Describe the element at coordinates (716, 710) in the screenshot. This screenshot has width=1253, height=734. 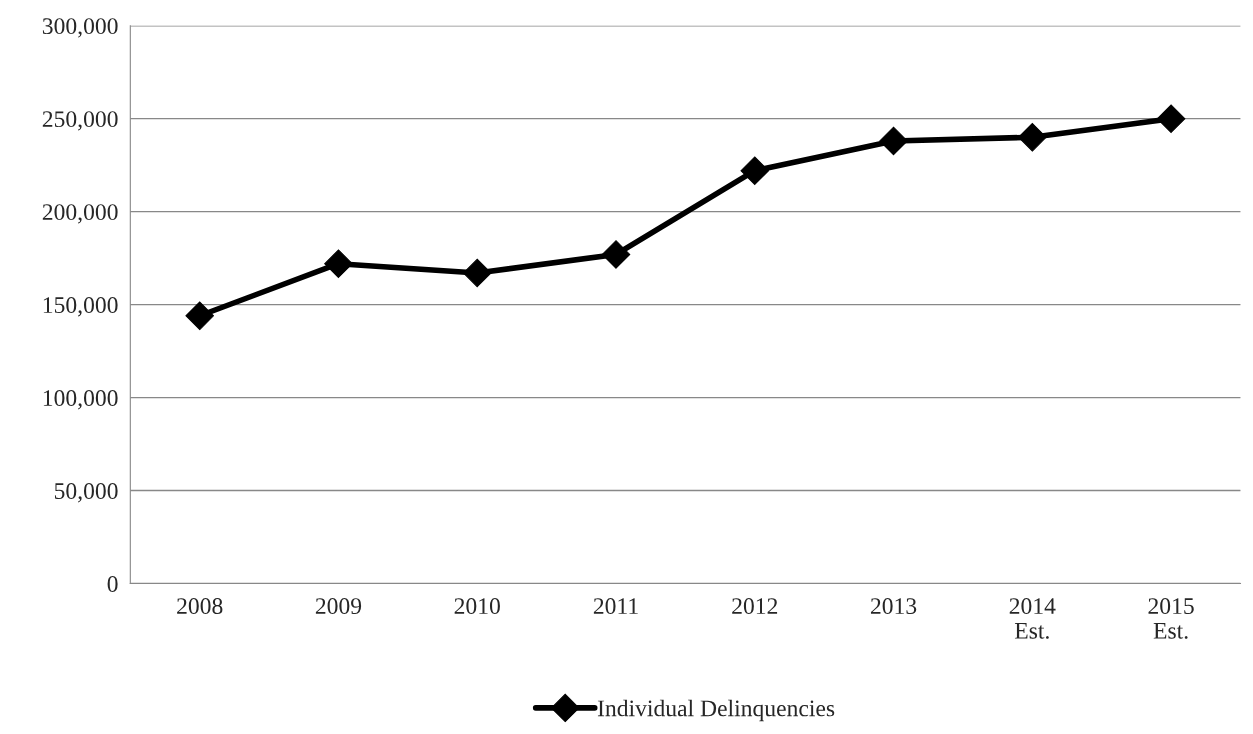
I see `legend-label: Individual Delinquencies` at that location.